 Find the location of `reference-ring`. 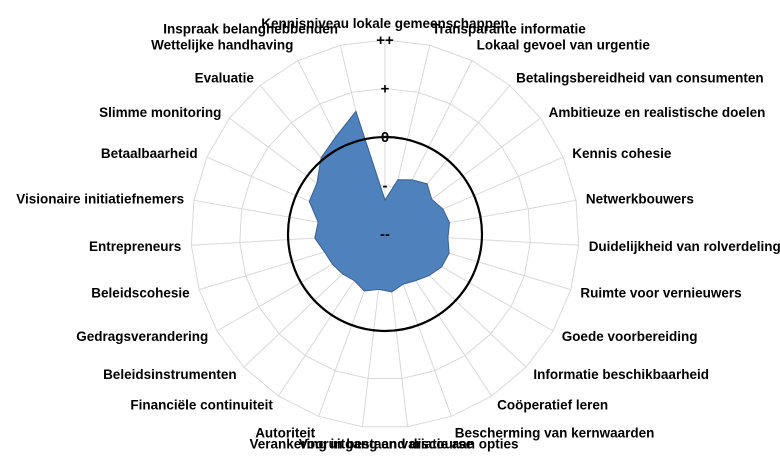

reference-ring is located at coordinates (385, 234).